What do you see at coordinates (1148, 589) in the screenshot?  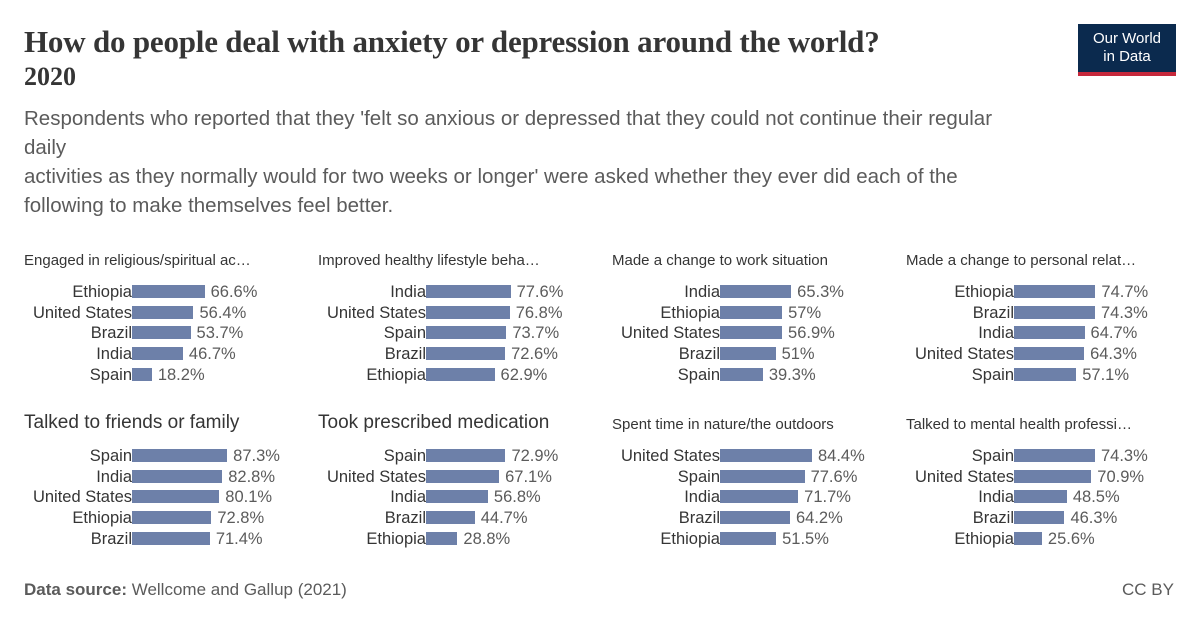 I see `license-link: CC BY` at bounding box center [1148, 589].